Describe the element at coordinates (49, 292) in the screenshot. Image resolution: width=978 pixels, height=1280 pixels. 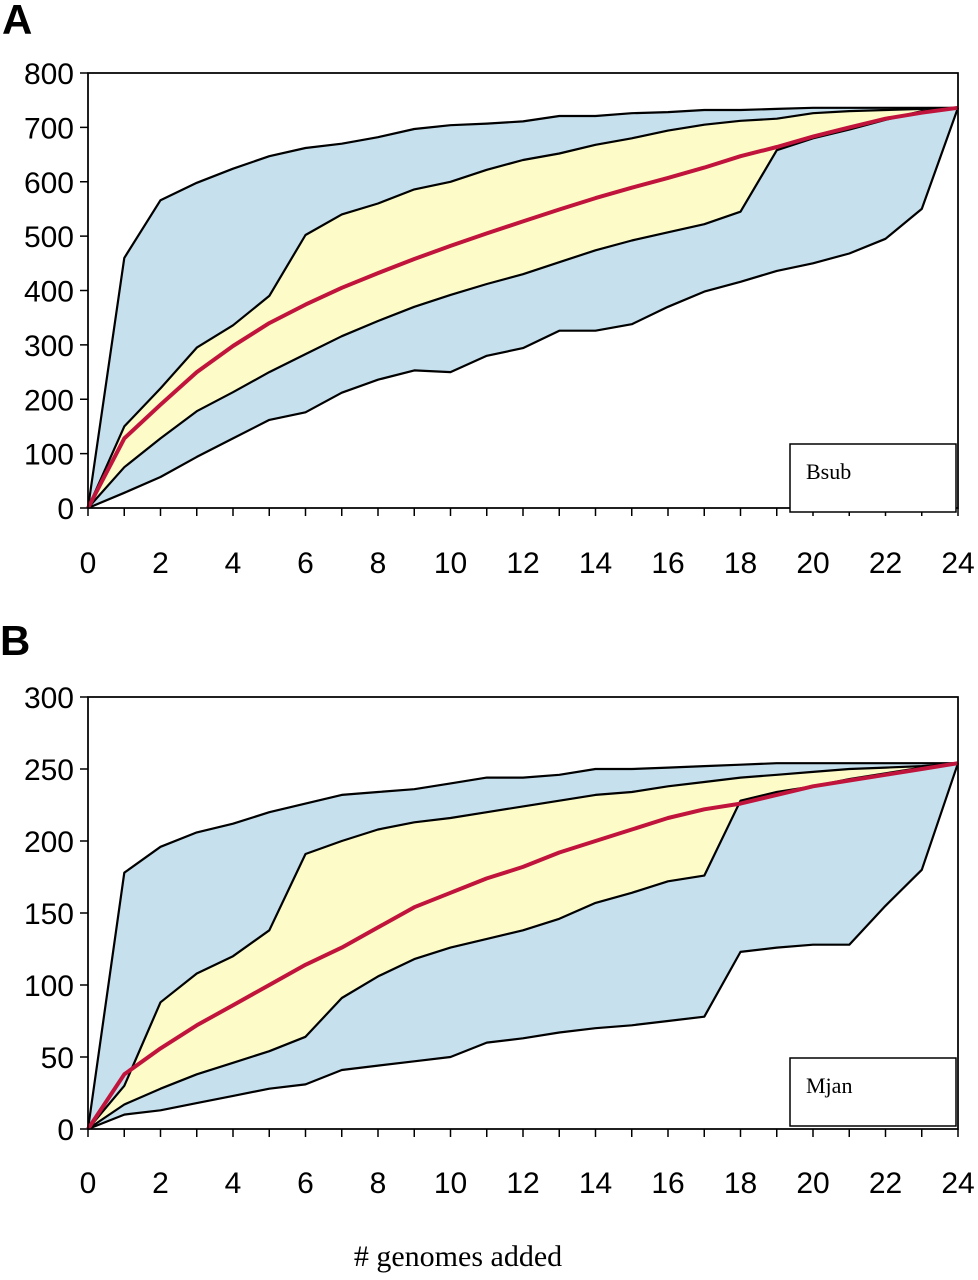
I see `y-tick-label: 400` at that location.